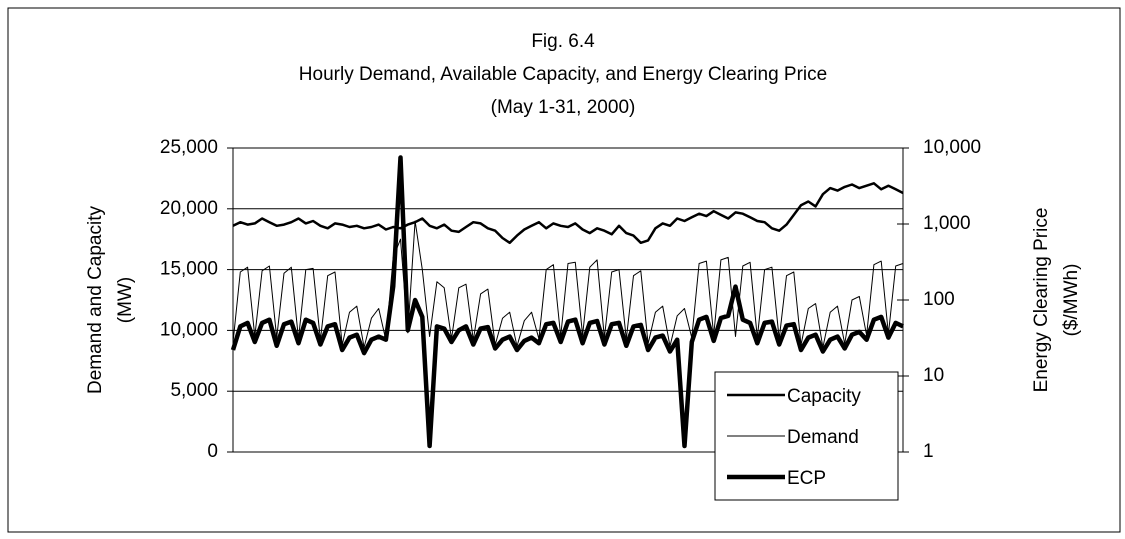 This screenshot has width=1125, height=539. What do you see at coordinates (928, 451) in the screenshot?
I see `y2-tick-label: 1` at bounding box center [928, 451].